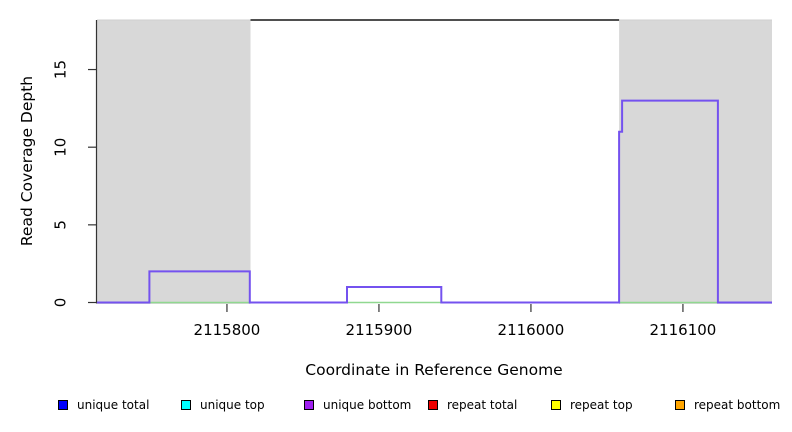  I want to click on legend-swatch-repeat-total, so click(433, 405).